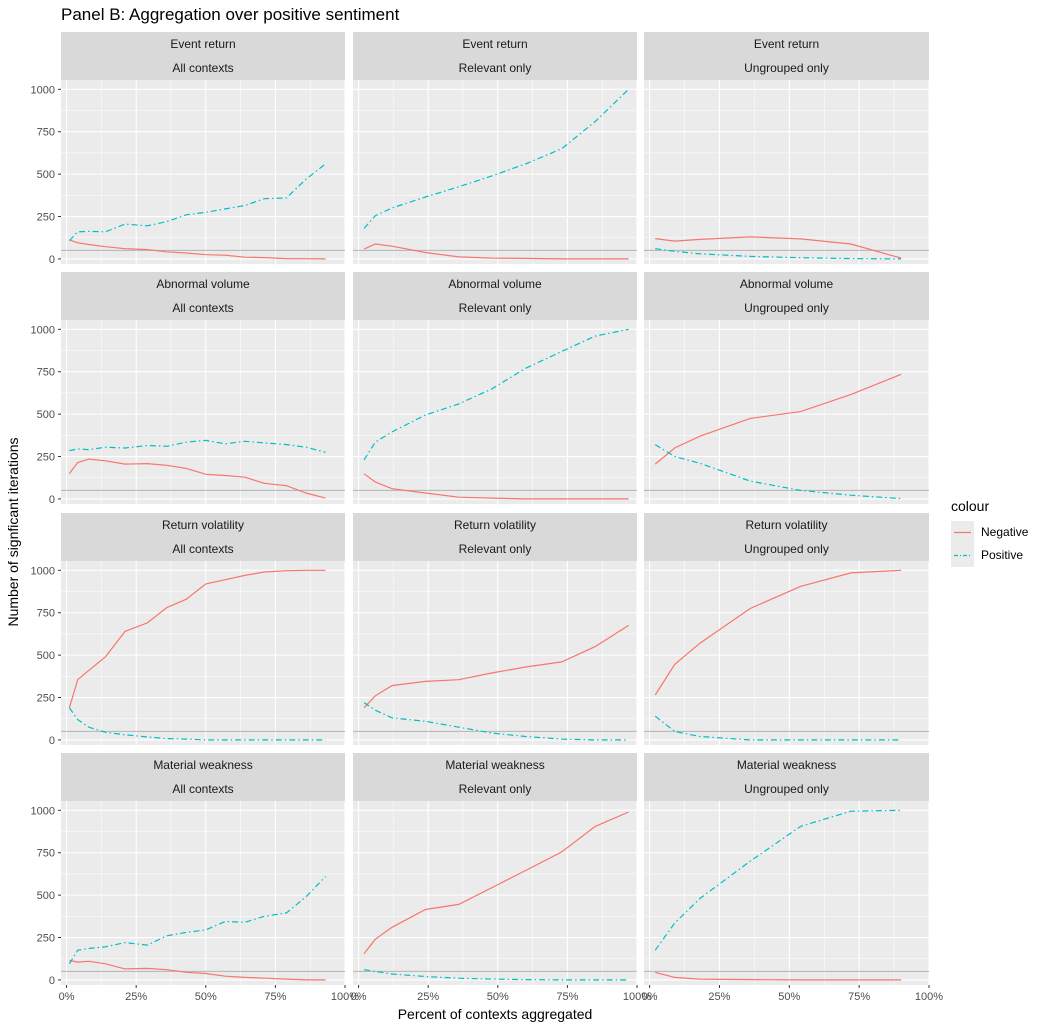 Image resolution: width=1042 pixels, height=1030 pixels. Describe the element at coordinates (786, 653) in the screenshot. I see `panel-3-3-plot-bg` at that location.